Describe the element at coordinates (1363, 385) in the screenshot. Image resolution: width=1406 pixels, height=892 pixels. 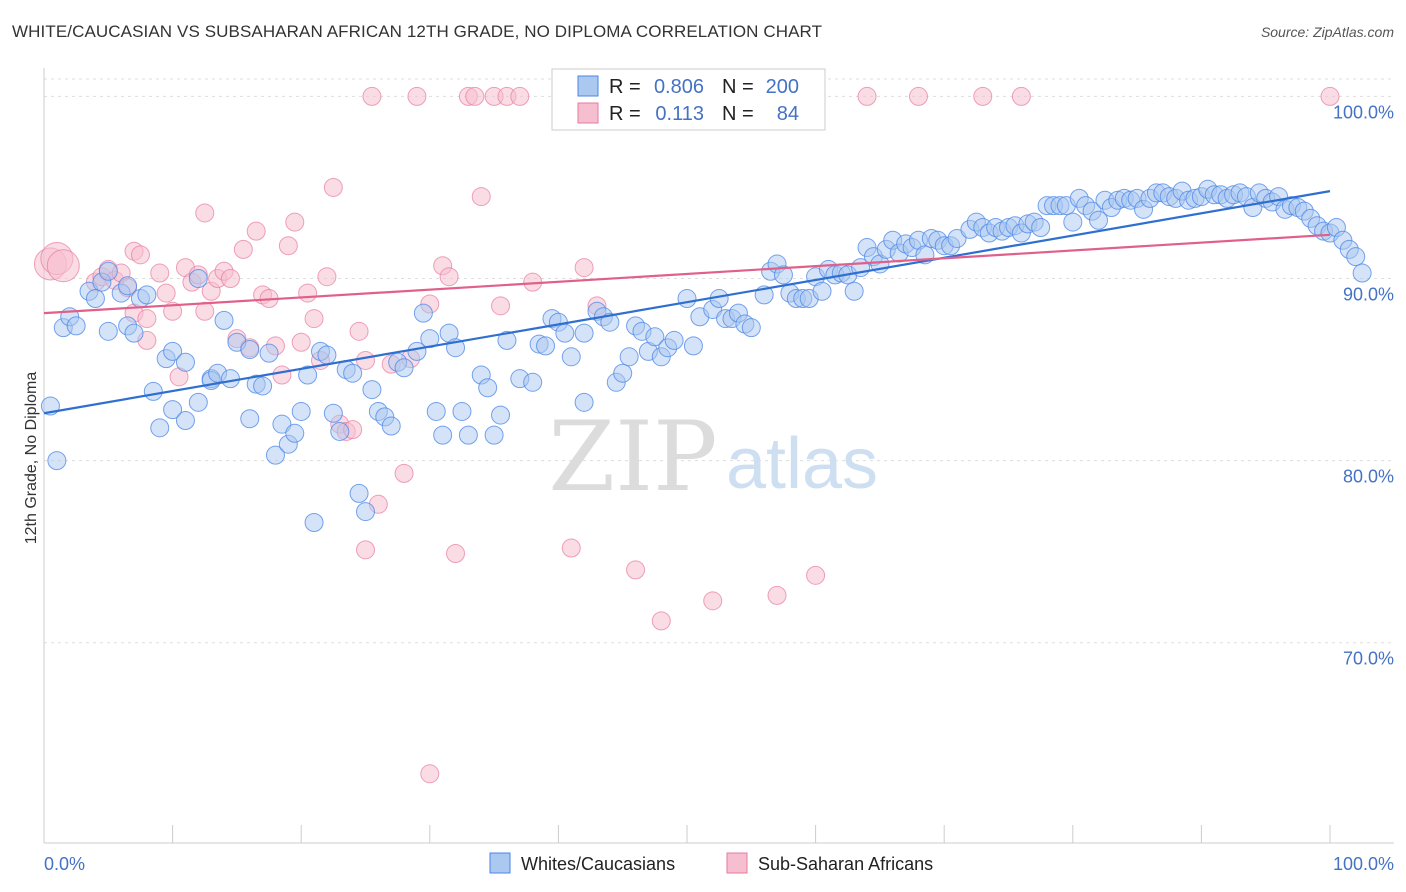
I see `y-axis-tick-labels: 70.0% 80.0% 90.0% 100.0%` at that location.